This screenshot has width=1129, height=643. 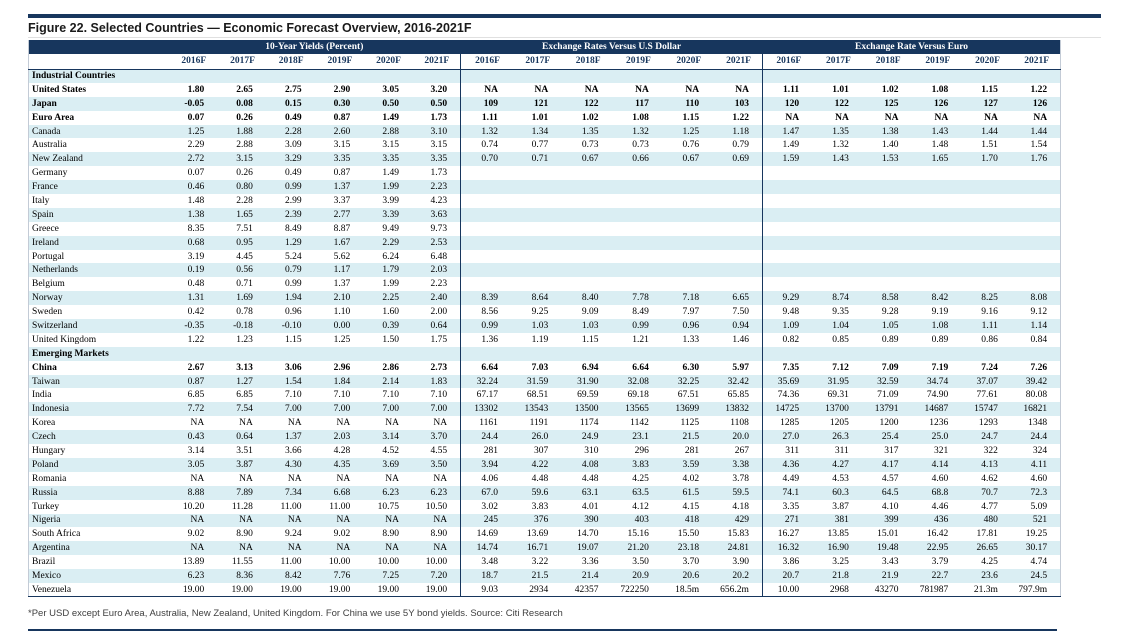 What do you see at coordinates (1039, 478) in the screenshot?
I see `value-cell: 4.60` at bounding box center [1039, 478].